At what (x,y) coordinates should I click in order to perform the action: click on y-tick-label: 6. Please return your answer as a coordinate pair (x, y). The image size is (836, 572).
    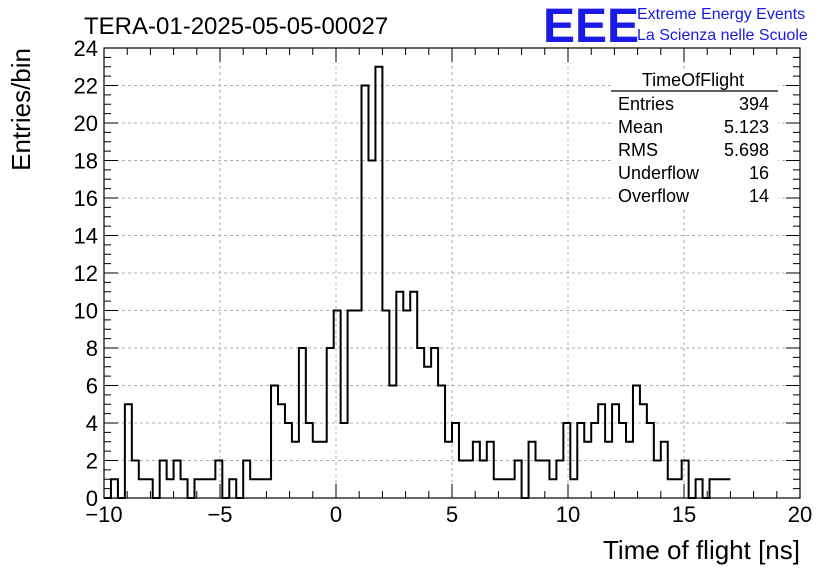
    Looking at the image, I should click on (92, 386).